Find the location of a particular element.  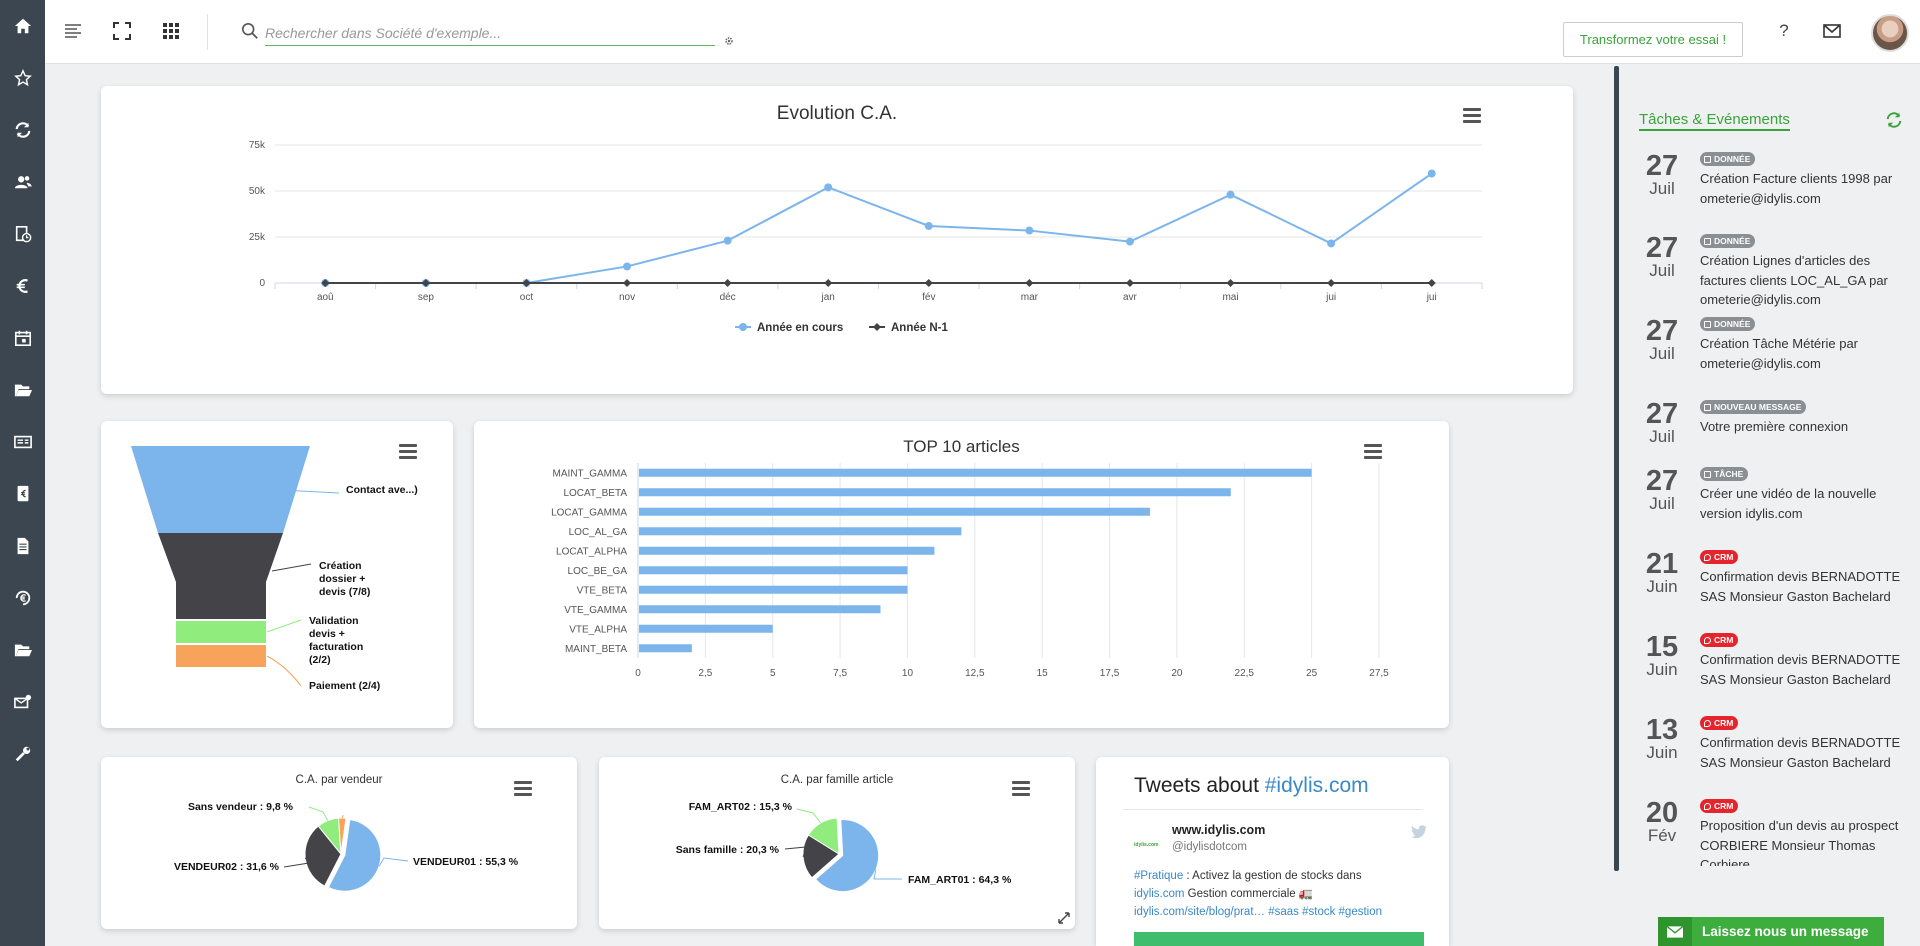

sidebar-item-favorites is located at coordinates (22, 78).